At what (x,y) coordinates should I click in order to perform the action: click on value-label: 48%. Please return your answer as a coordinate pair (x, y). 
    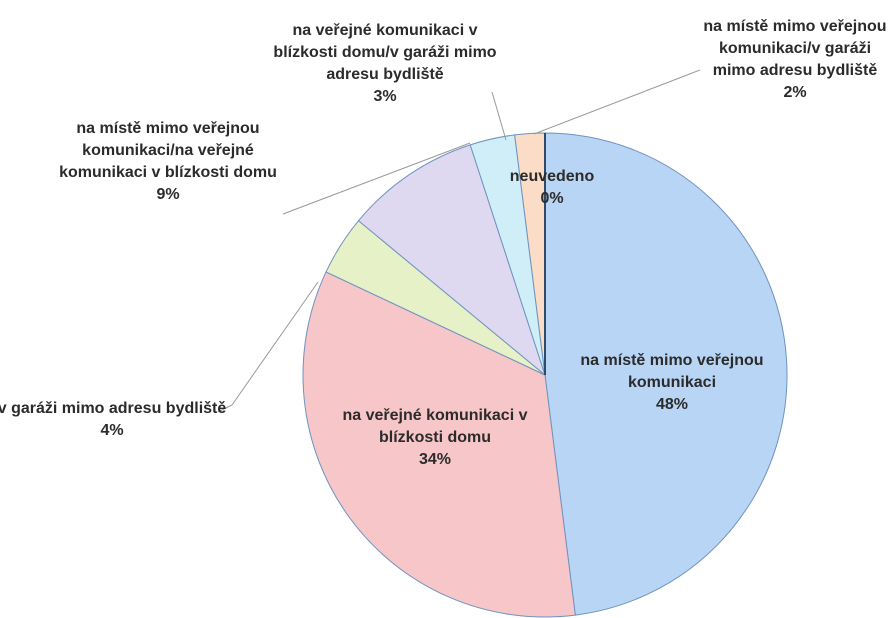
    Looking at the image, I should click on (672, 404).